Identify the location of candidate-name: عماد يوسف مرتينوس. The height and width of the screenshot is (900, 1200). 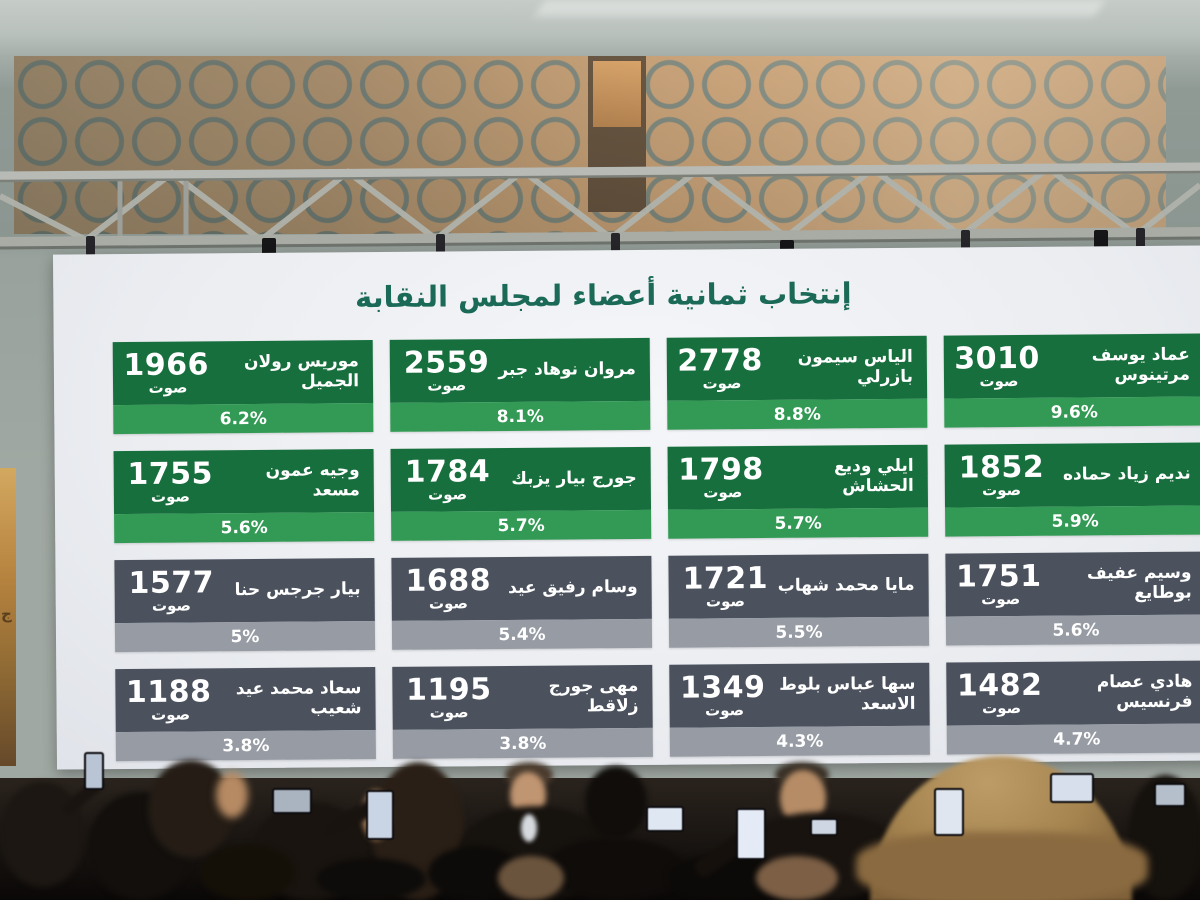
(1141, 364).